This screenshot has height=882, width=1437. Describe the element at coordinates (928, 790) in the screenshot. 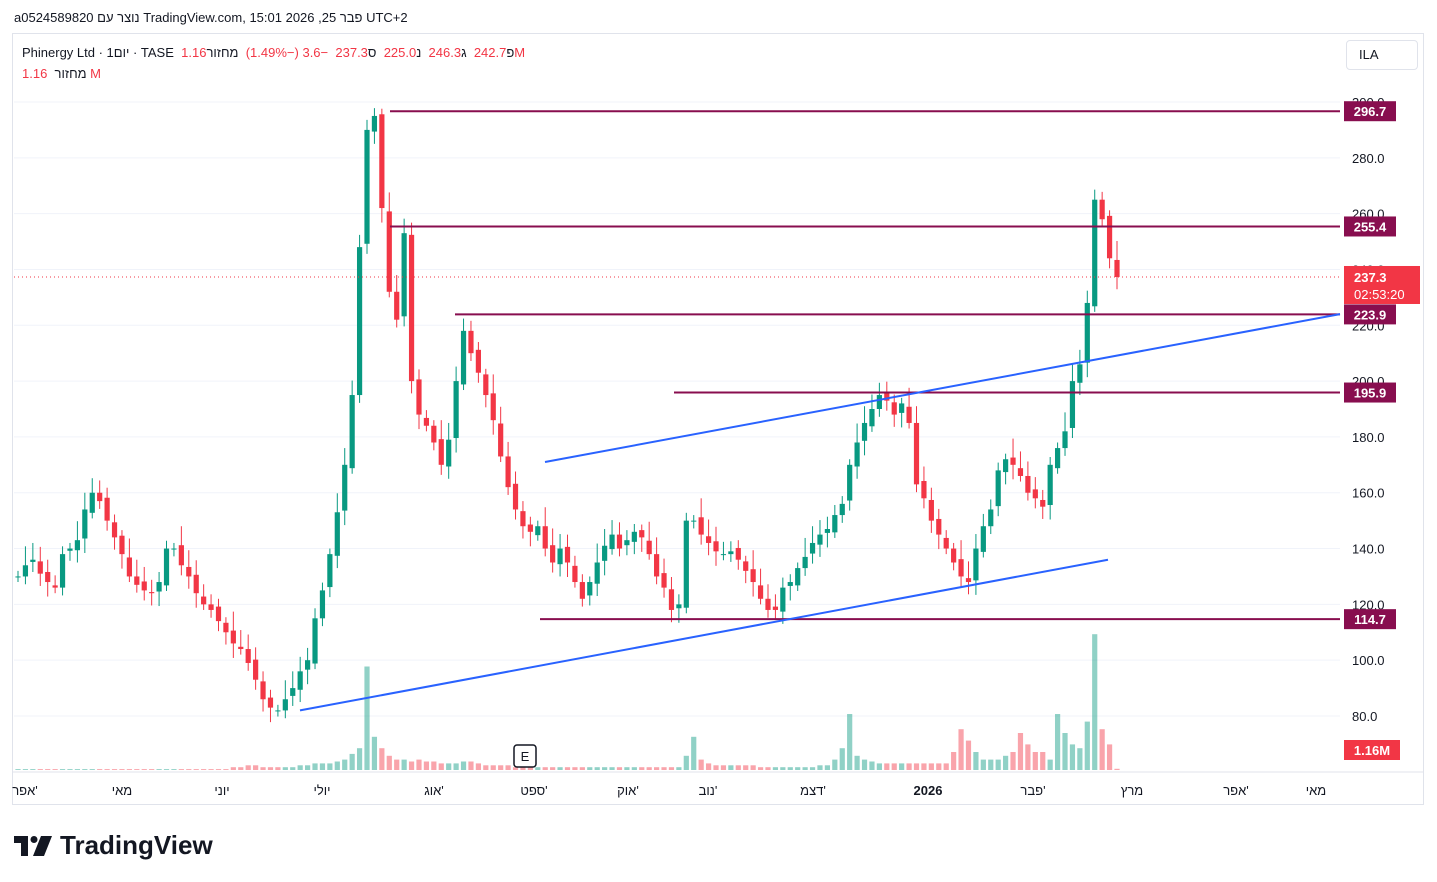

I see `x-tick-label: 2026` at that location.